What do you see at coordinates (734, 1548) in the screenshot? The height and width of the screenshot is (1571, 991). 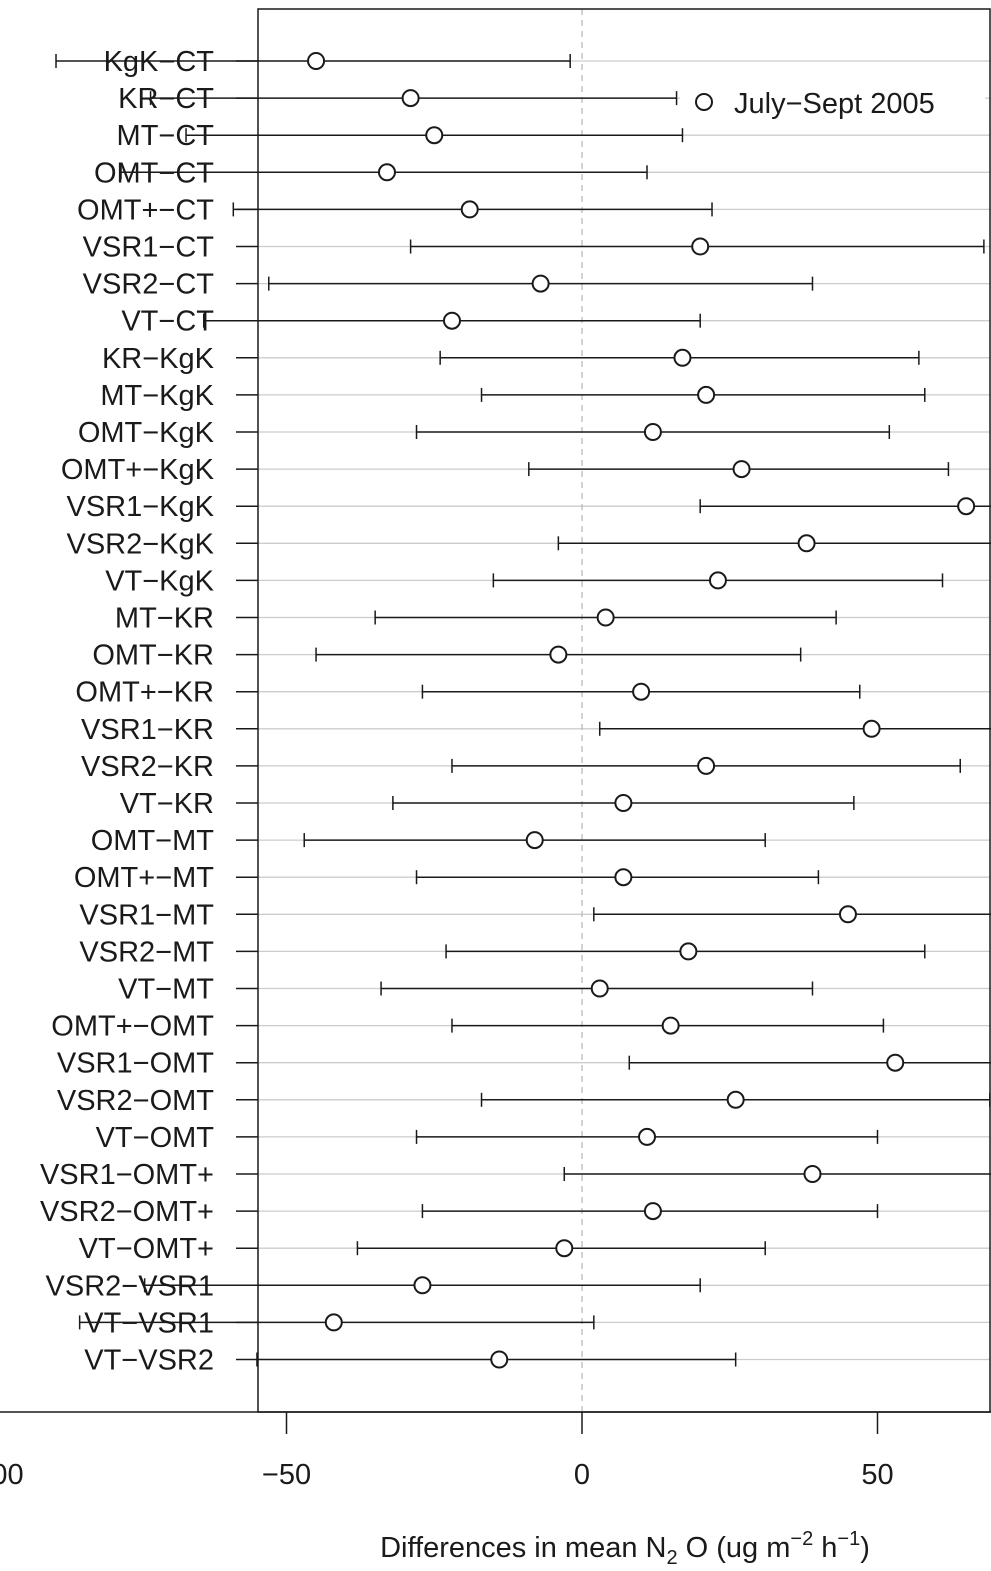 I see `x-axis-title-part: O (ug m` at bounding box center [734, 1548].